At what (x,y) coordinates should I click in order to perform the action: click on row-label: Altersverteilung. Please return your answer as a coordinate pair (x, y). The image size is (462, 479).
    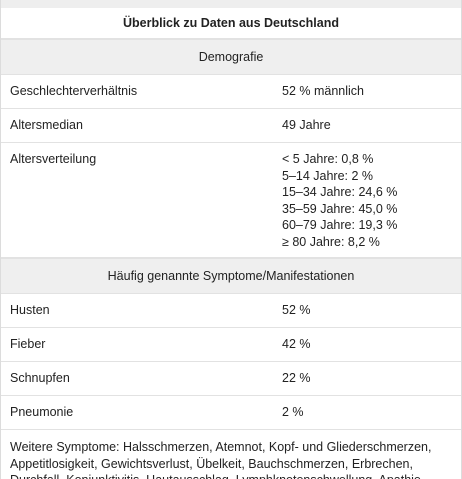
    Looking at the image, I should click on (53, 159).